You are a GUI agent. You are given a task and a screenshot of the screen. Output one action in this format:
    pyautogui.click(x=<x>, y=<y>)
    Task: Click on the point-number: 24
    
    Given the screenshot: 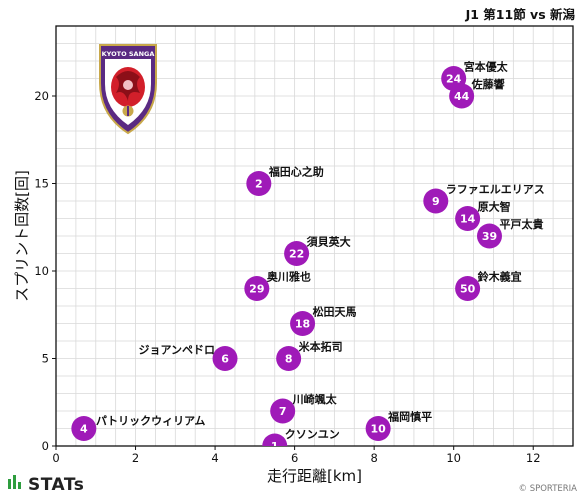 What is the action you would take?
    pyautogui.click(x=454, y=79)
    